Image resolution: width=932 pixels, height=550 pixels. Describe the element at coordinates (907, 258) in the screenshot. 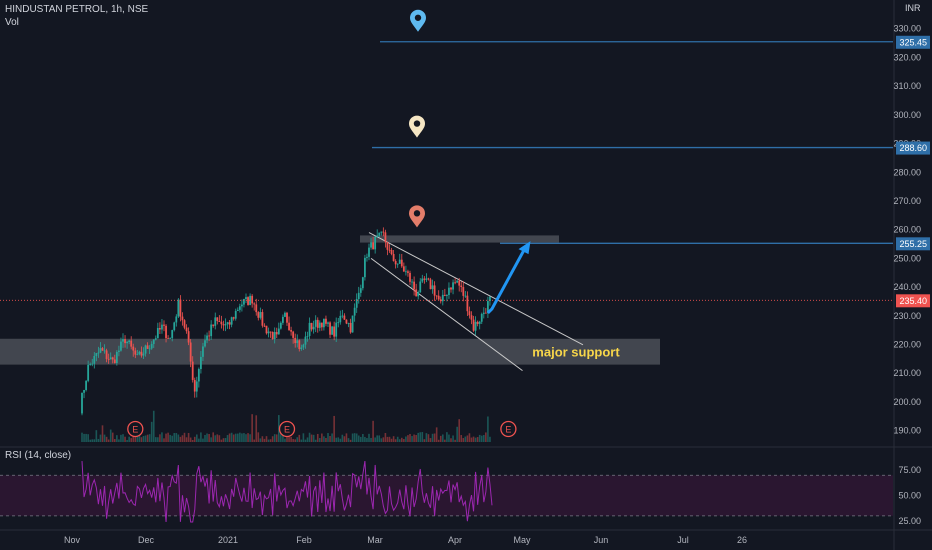

I see `price-tick-label: 250.00` at that location.